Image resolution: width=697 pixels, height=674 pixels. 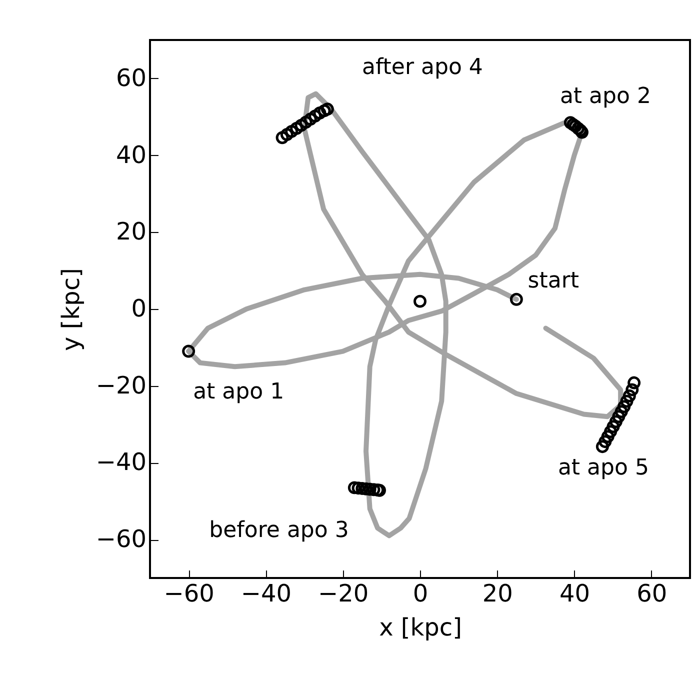 I want to click on x-tick-label: −20, so click(x=343, y=594).